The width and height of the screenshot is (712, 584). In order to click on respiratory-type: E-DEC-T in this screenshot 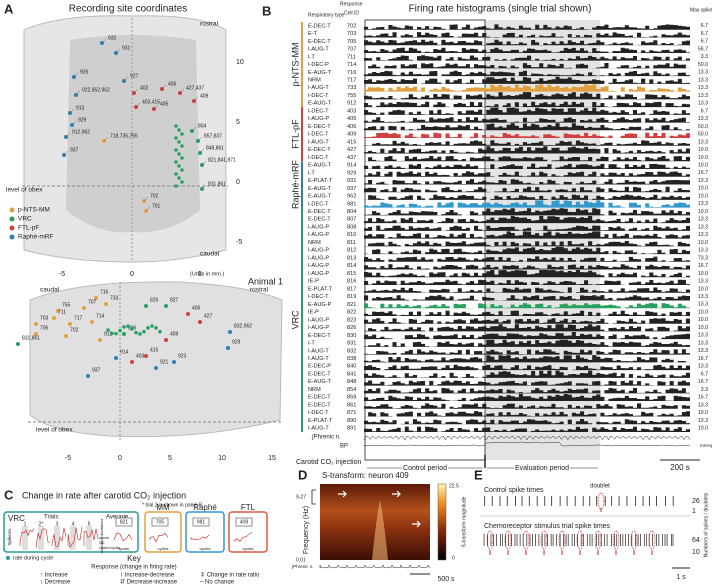, I will do `click(319, 212)`.